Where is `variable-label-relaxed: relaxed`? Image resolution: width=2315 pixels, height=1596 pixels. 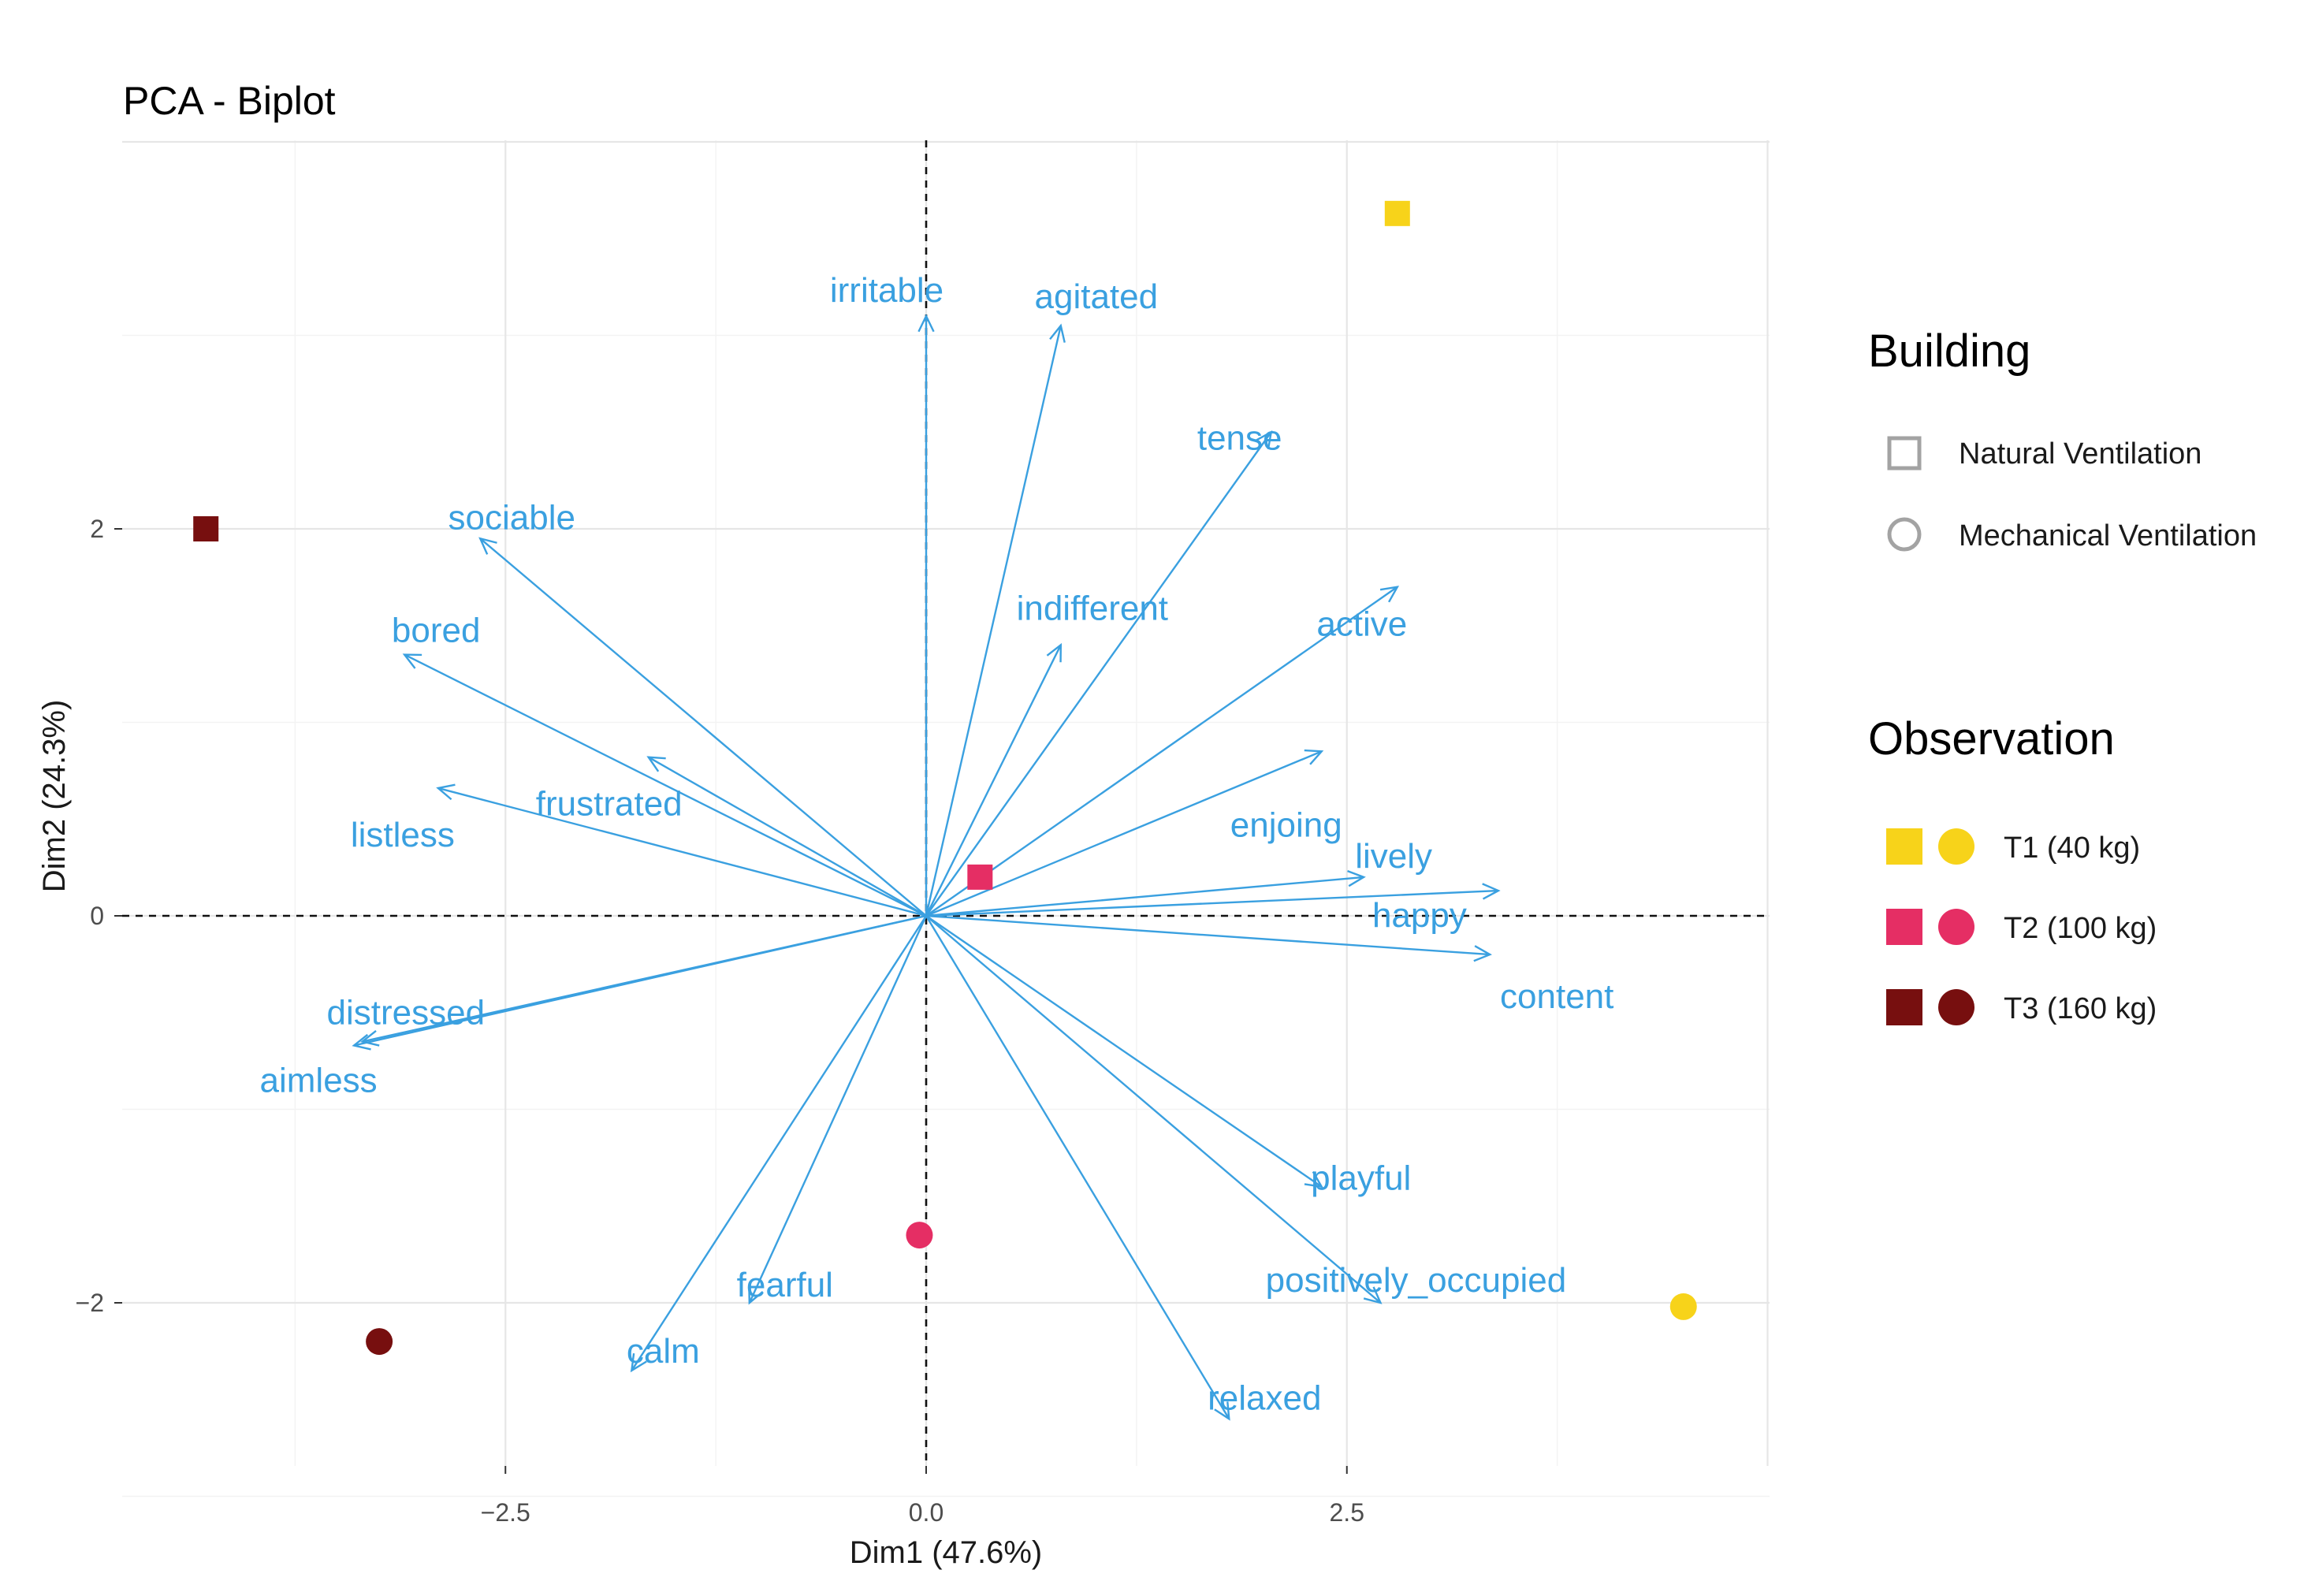
variable-label-relaxed: relaxed is located at coordinates (1264, 1397).